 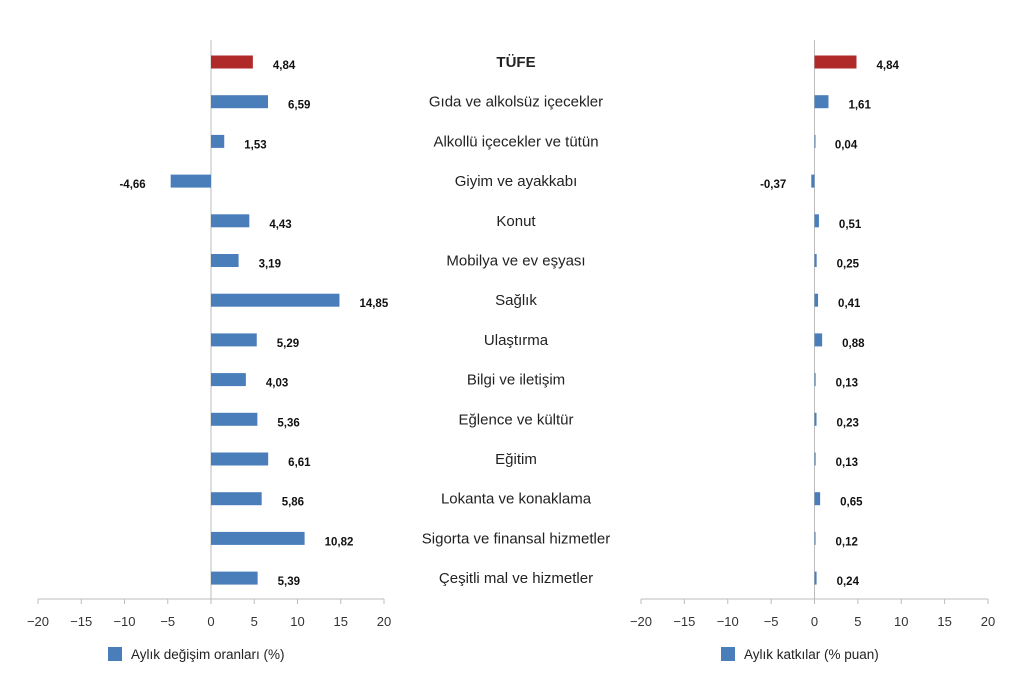 What do you see at coordinates (773, 185) in the screenshot?
I see `right-value-label: -0,37` at bounding box center [773, 185].